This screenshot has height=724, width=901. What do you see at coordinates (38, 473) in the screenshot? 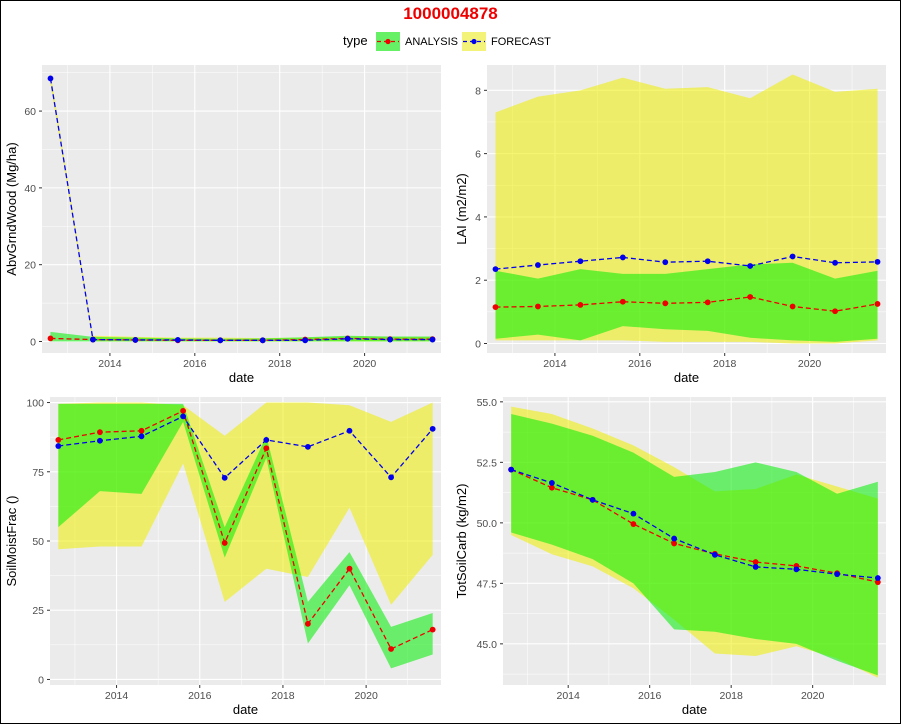
I see `y-tick-label: 75` at bounding box center [38, 473].